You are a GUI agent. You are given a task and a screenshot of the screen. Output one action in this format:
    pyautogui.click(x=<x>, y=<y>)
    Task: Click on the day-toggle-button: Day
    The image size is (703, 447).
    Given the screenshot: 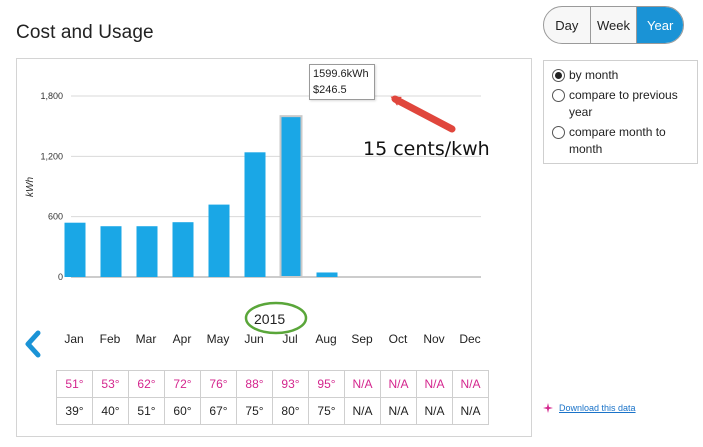 What is the action you would take?
    pyautogui.click(x=567, y=25)
    